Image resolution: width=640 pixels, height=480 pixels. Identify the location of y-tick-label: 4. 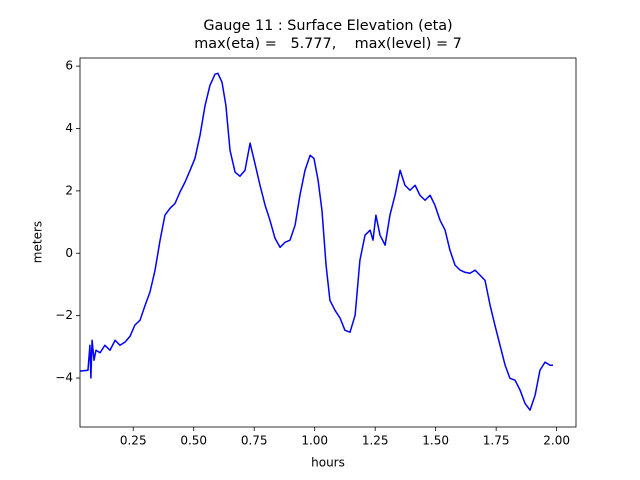
(69, 128).